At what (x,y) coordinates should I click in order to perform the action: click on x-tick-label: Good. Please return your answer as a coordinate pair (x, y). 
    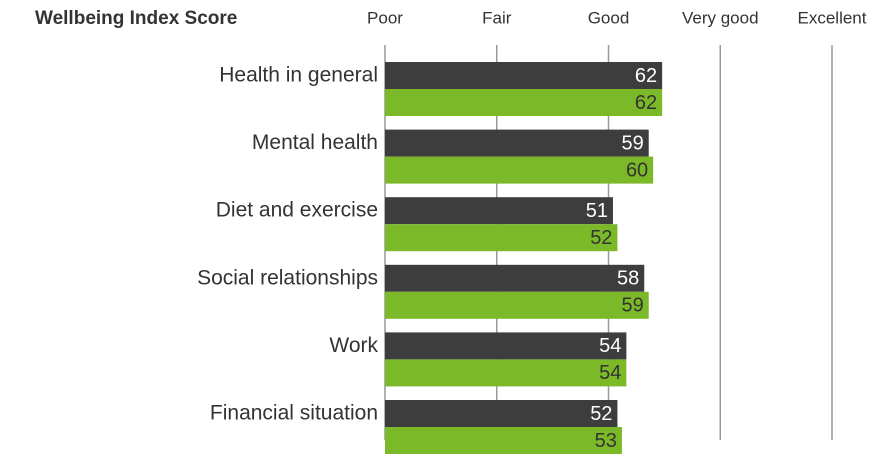
    Looking at the image, I should click on (609, 17).